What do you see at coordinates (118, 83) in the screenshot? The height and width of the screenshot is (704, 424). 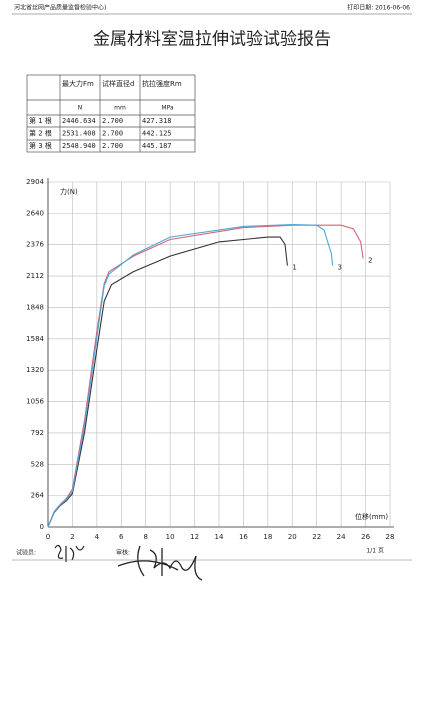 I see `column-header: 试样直径d` at bounding box center [118, 83].